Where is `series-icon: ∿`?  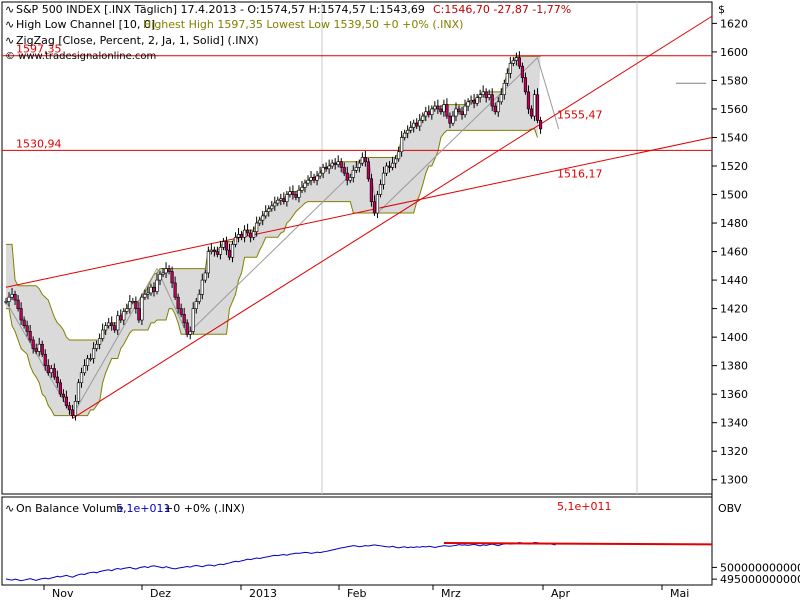 series-icon: ∿ is located at coordinates (9, 9).